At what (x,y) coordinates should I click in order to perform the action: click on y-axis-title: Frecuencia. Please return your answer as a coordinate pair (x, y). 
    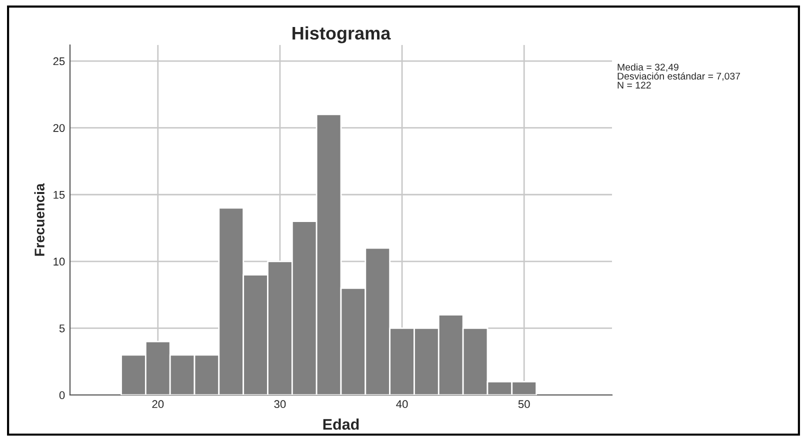
    Looking at the image, I should click on (39, 219).